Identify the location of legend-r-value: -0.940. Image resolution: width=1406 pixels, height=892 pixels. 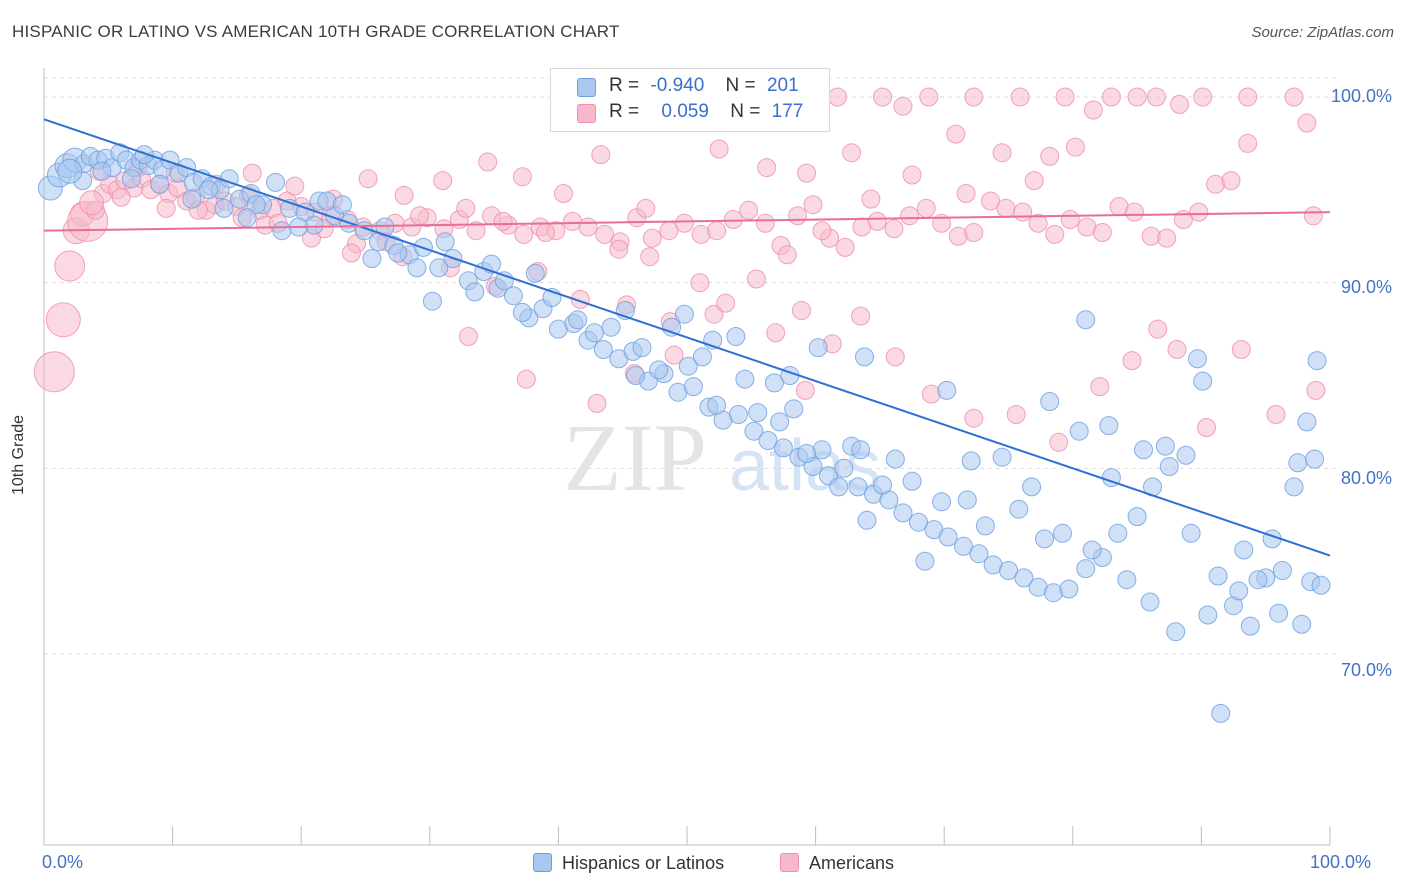
(677, 85).